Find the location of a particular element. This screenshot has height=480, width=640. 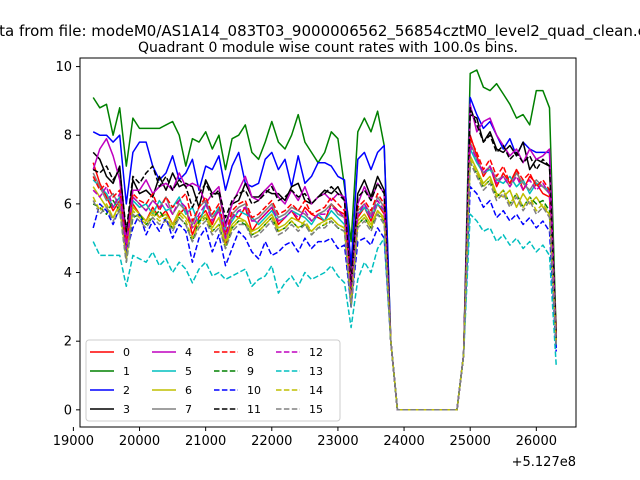

x-offset-text: +5.127e8 is located at coordinates (544, 462).